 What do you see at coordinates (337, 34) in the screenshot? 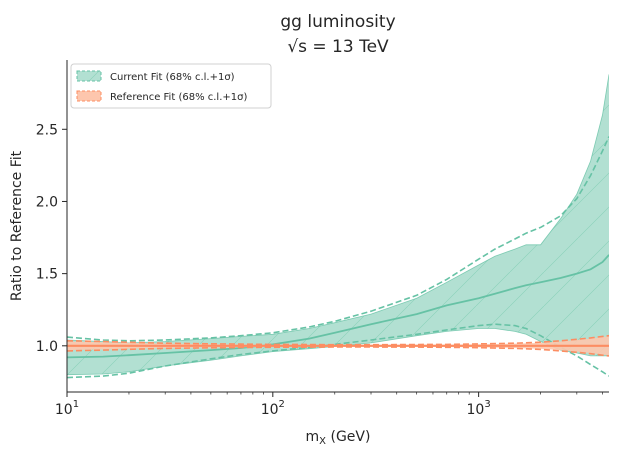
I see `chart-title: gg luminosity √s = 13 TeV` at bounding box center [337, 34].